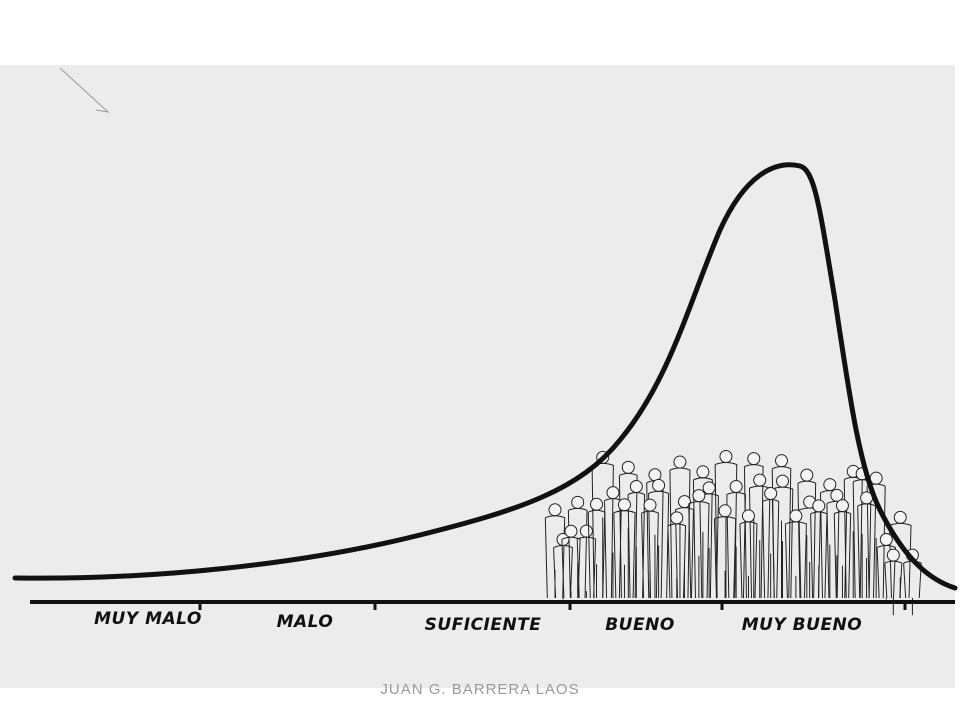  Describe the element at coordinates (640, 625) in the screenshot. I see `axis-label: BUENO` at that location.